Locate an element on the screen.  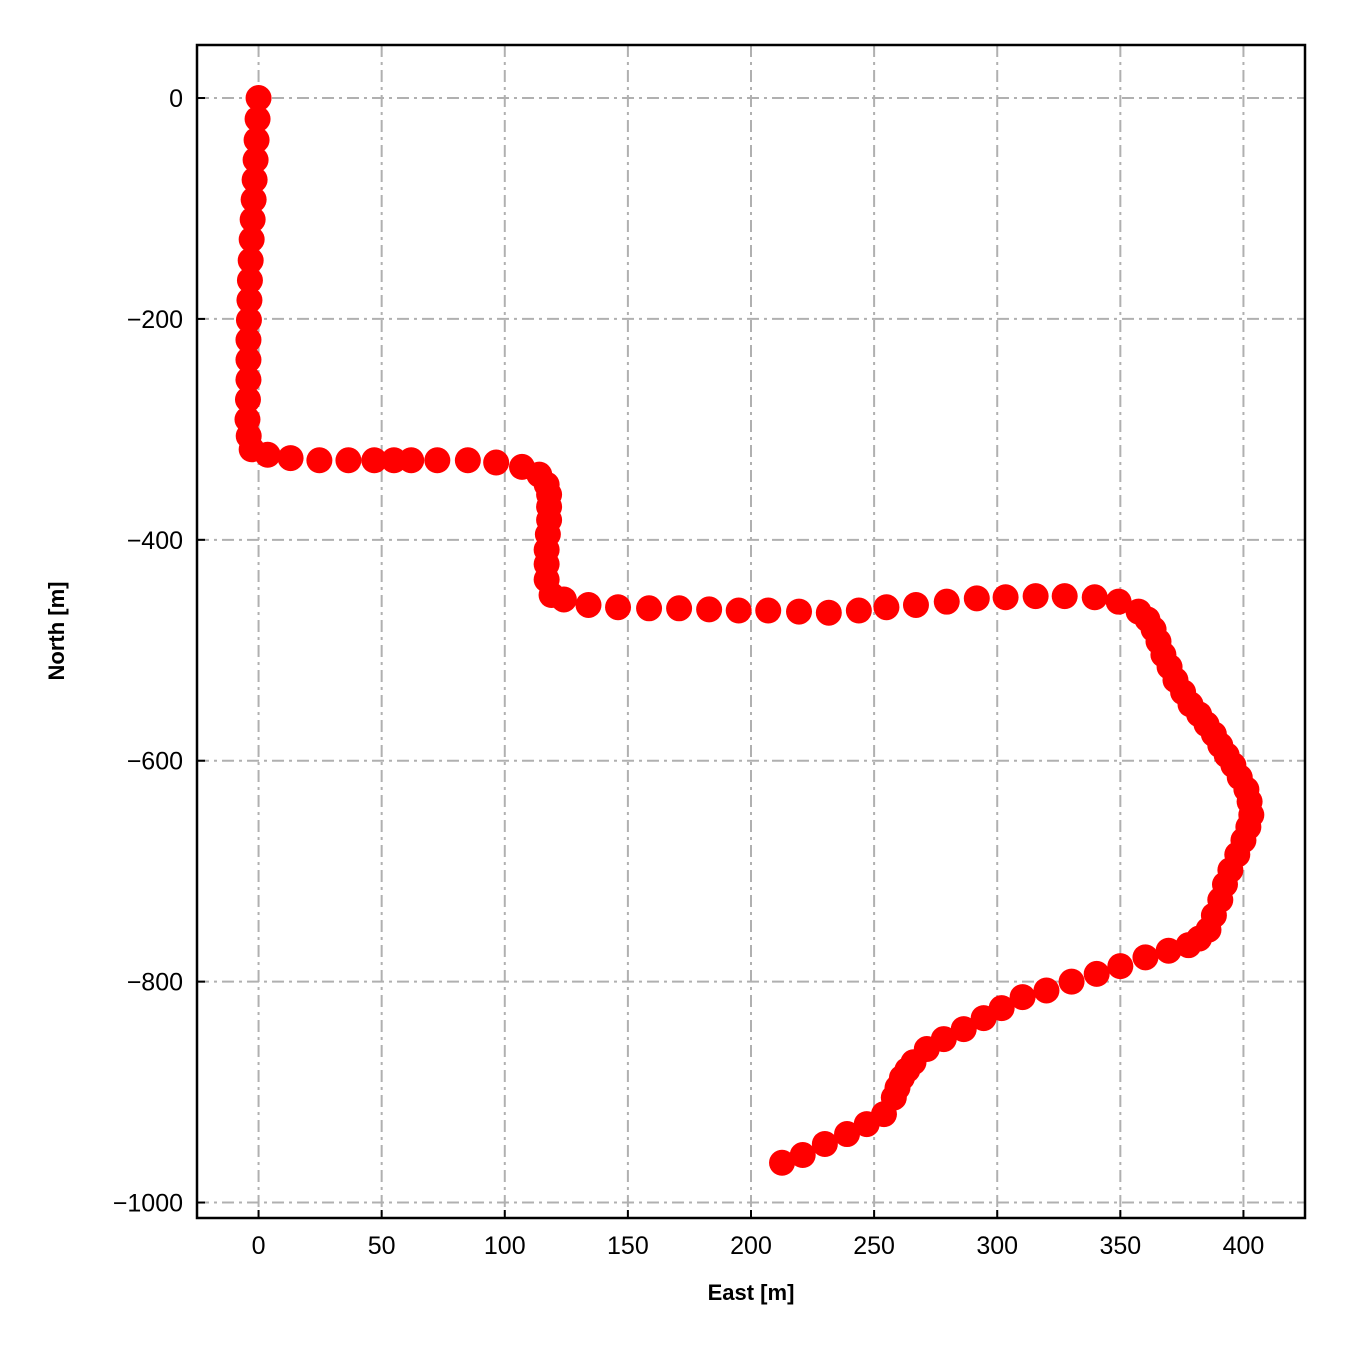
x-tick-label: 0 is located at coordinates (259, 1246).